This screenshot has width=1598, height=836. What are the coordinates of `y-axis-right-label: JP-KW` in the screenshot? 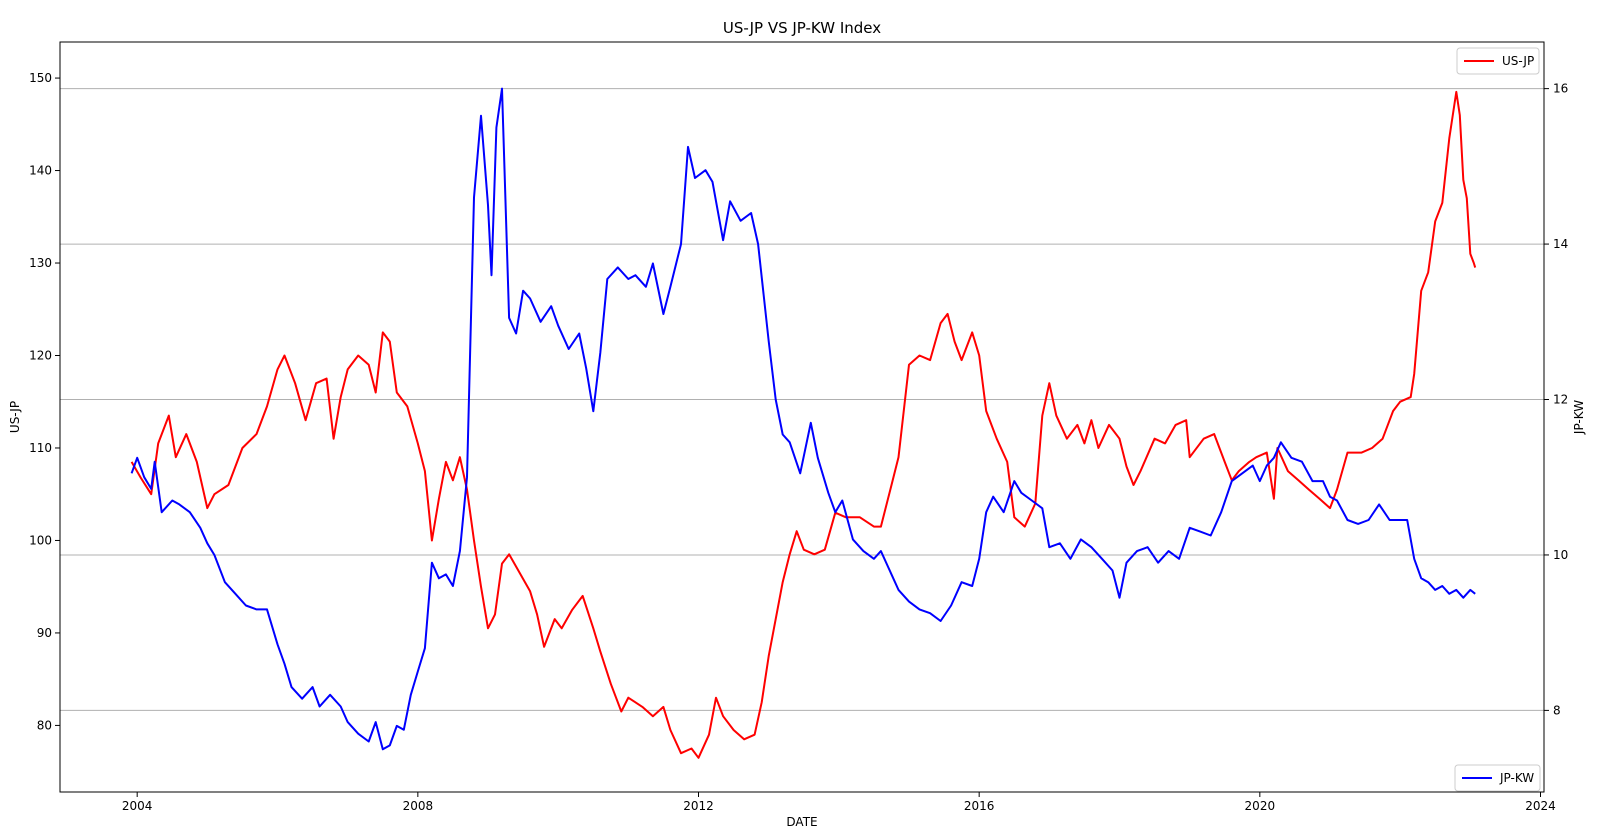 It's located at (1579, 417).